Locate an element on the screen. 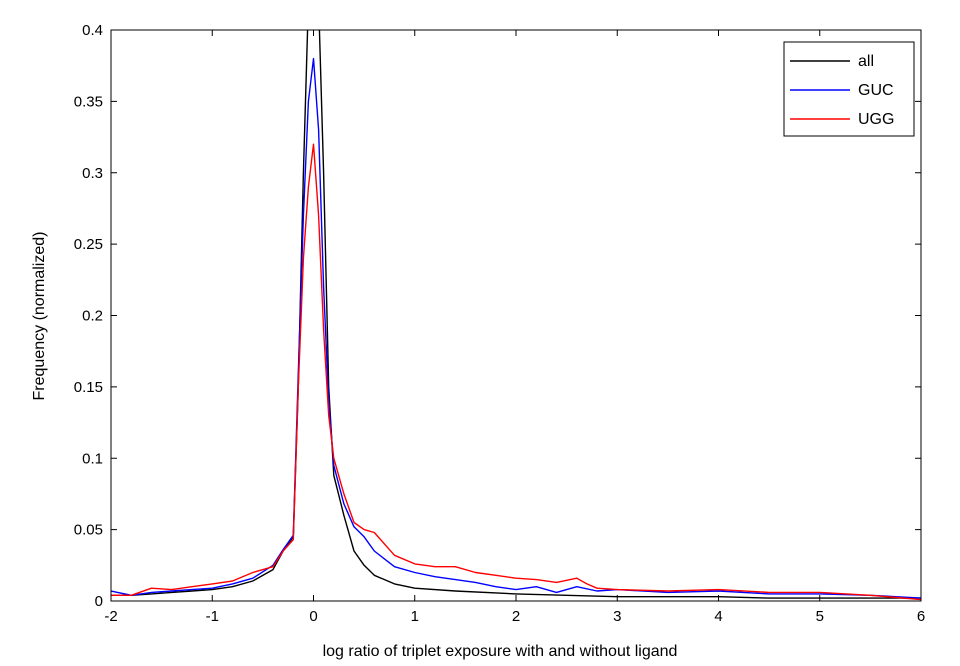 Image resolution: width=960 pixels, height=666 pixels. x-tick-label: 6 is located at coordinates (921, 616).